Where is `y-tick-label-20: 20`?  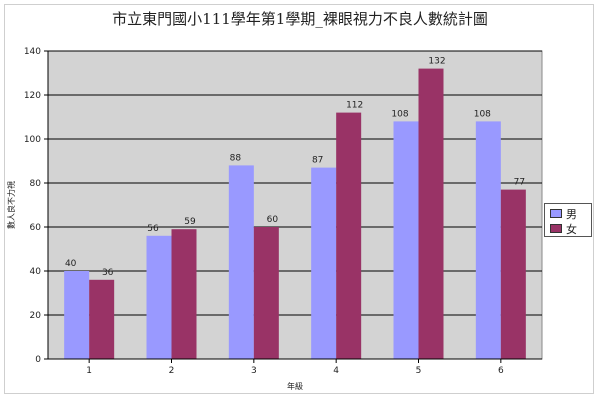
y-tick-label-20: 20 is located at coordinates (36, 316).